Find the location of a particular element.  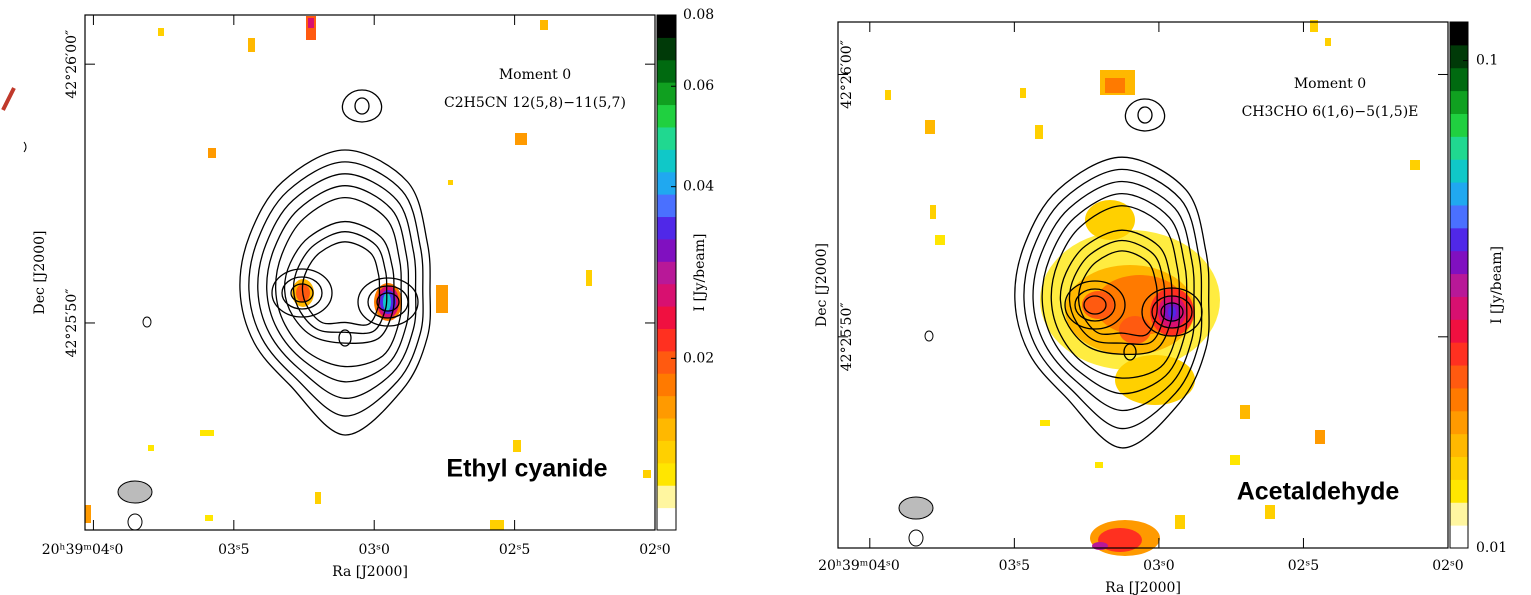

y-tick-label: 42°26′00″ is located at coordinates (72, 64).